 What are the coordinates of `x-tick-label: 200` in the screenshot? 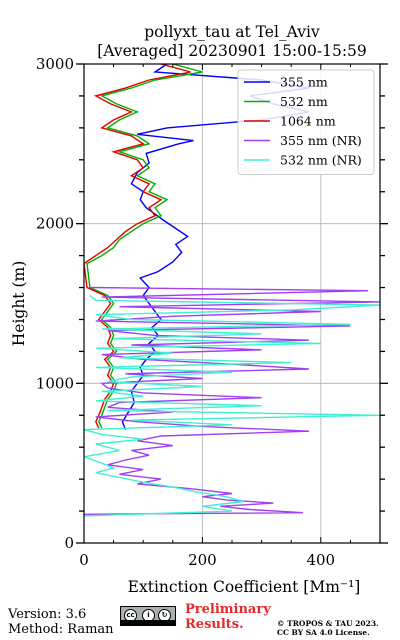 It's located at (202, 560).